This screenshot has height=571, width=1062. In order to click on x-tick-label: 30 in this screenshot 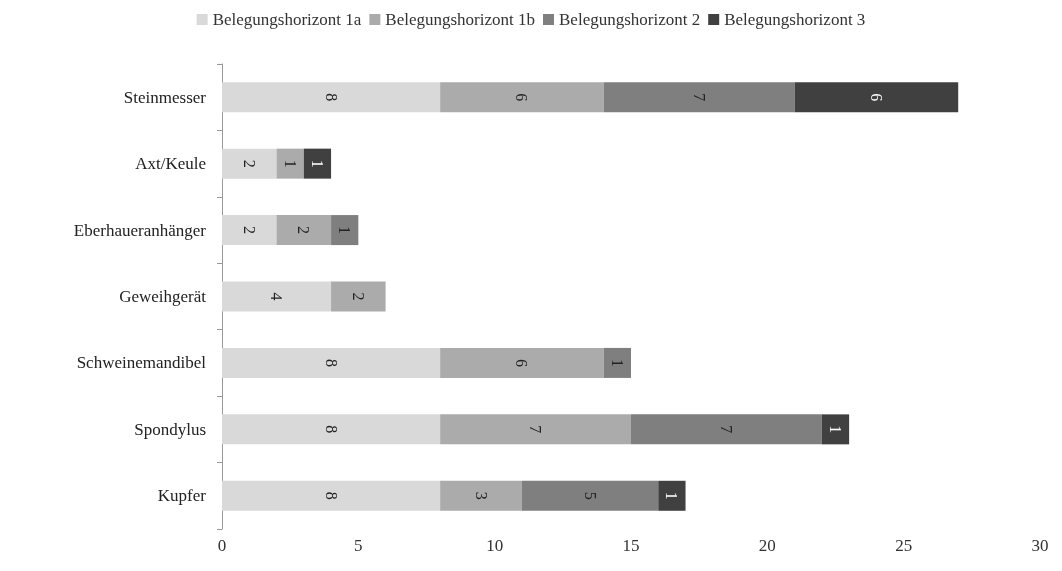, I will do `click(1040, 545)`.